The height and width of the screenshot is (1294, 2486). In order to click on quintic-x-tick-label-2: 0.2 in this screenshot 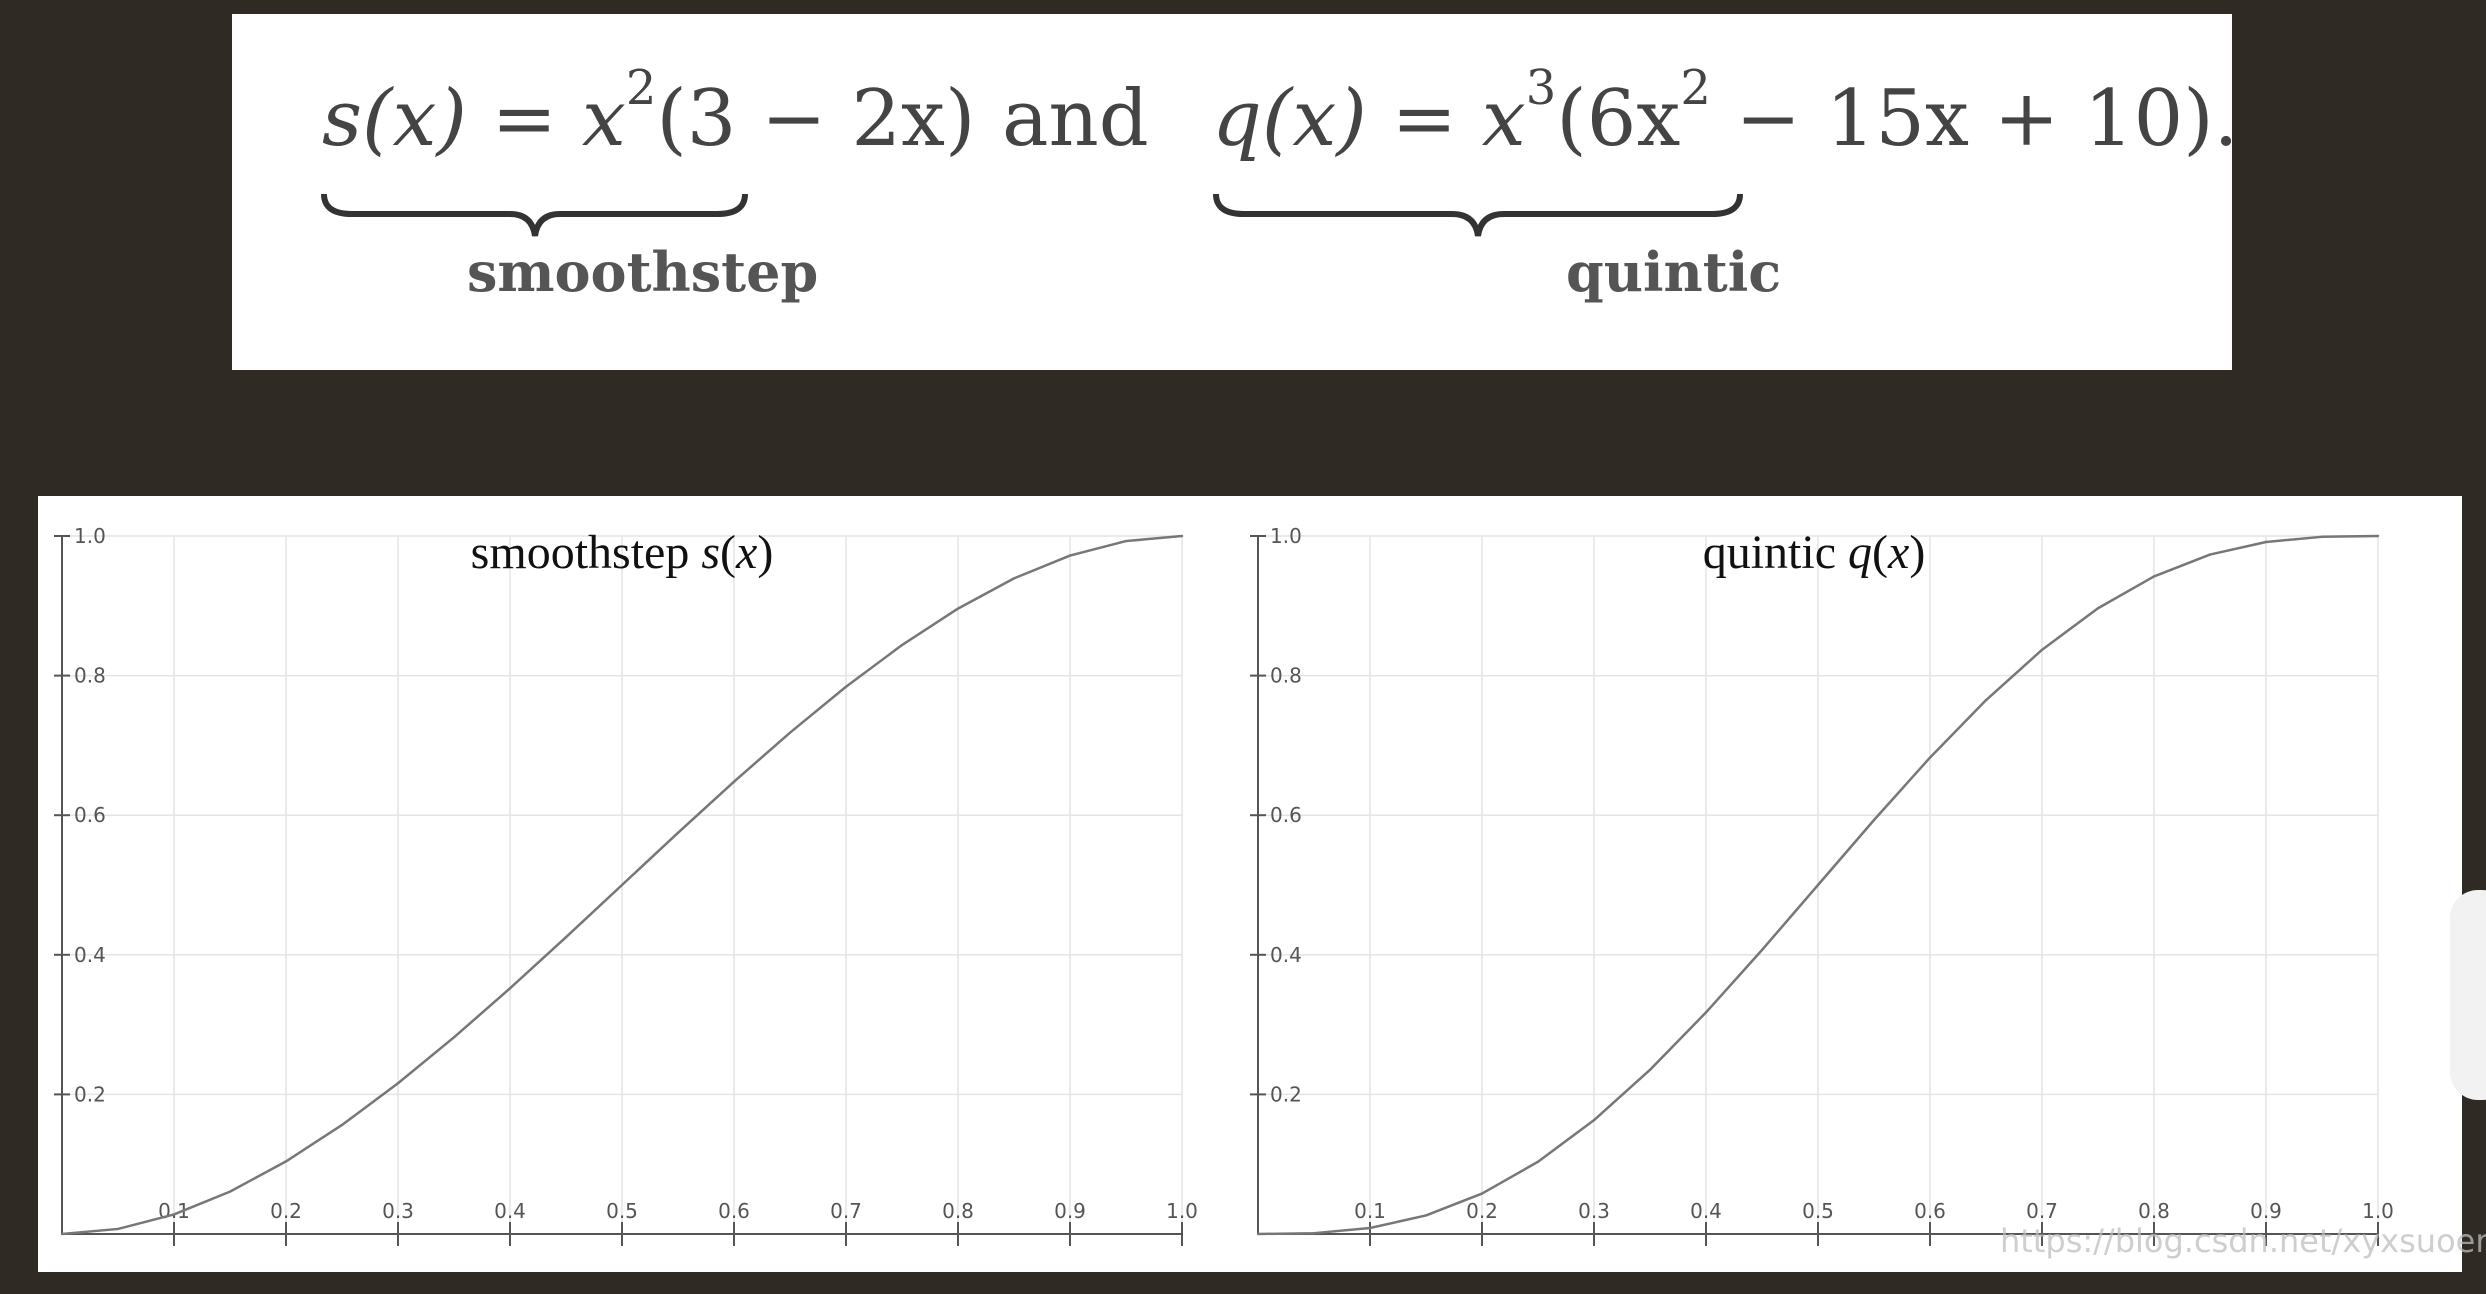, I will do `click(1482, 1211)`.